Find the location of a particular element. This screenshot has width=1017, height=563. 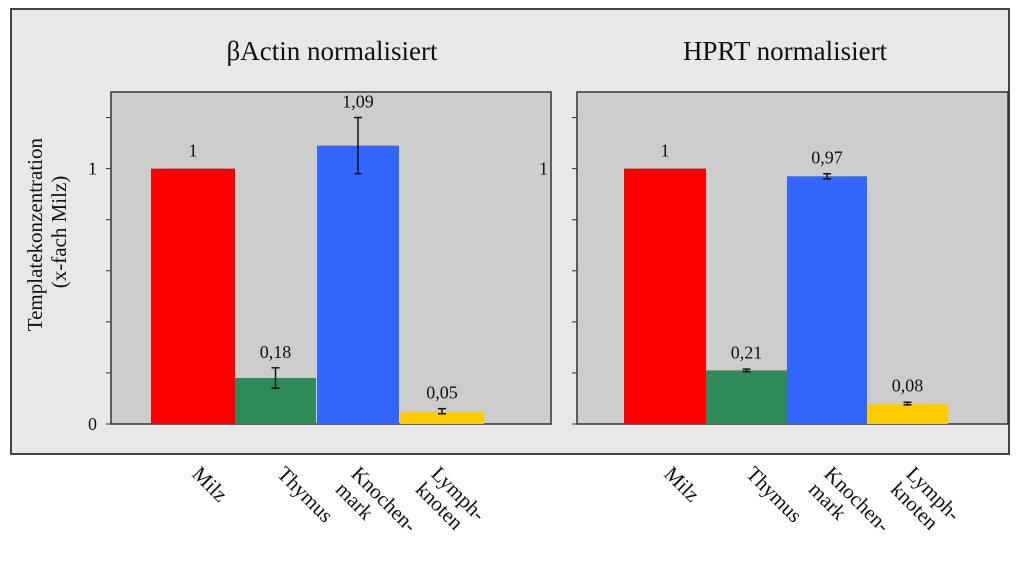

value-label: 0,18 is located at coordinates (276, 352).